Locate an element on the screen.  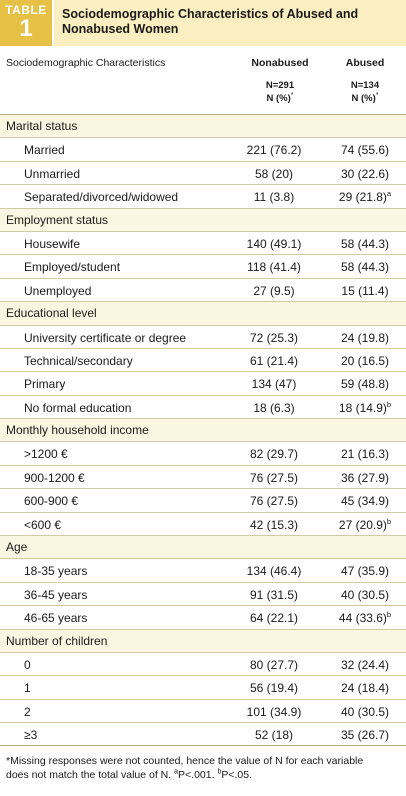
category-row: Employment status is located at coordinates (203, 219).